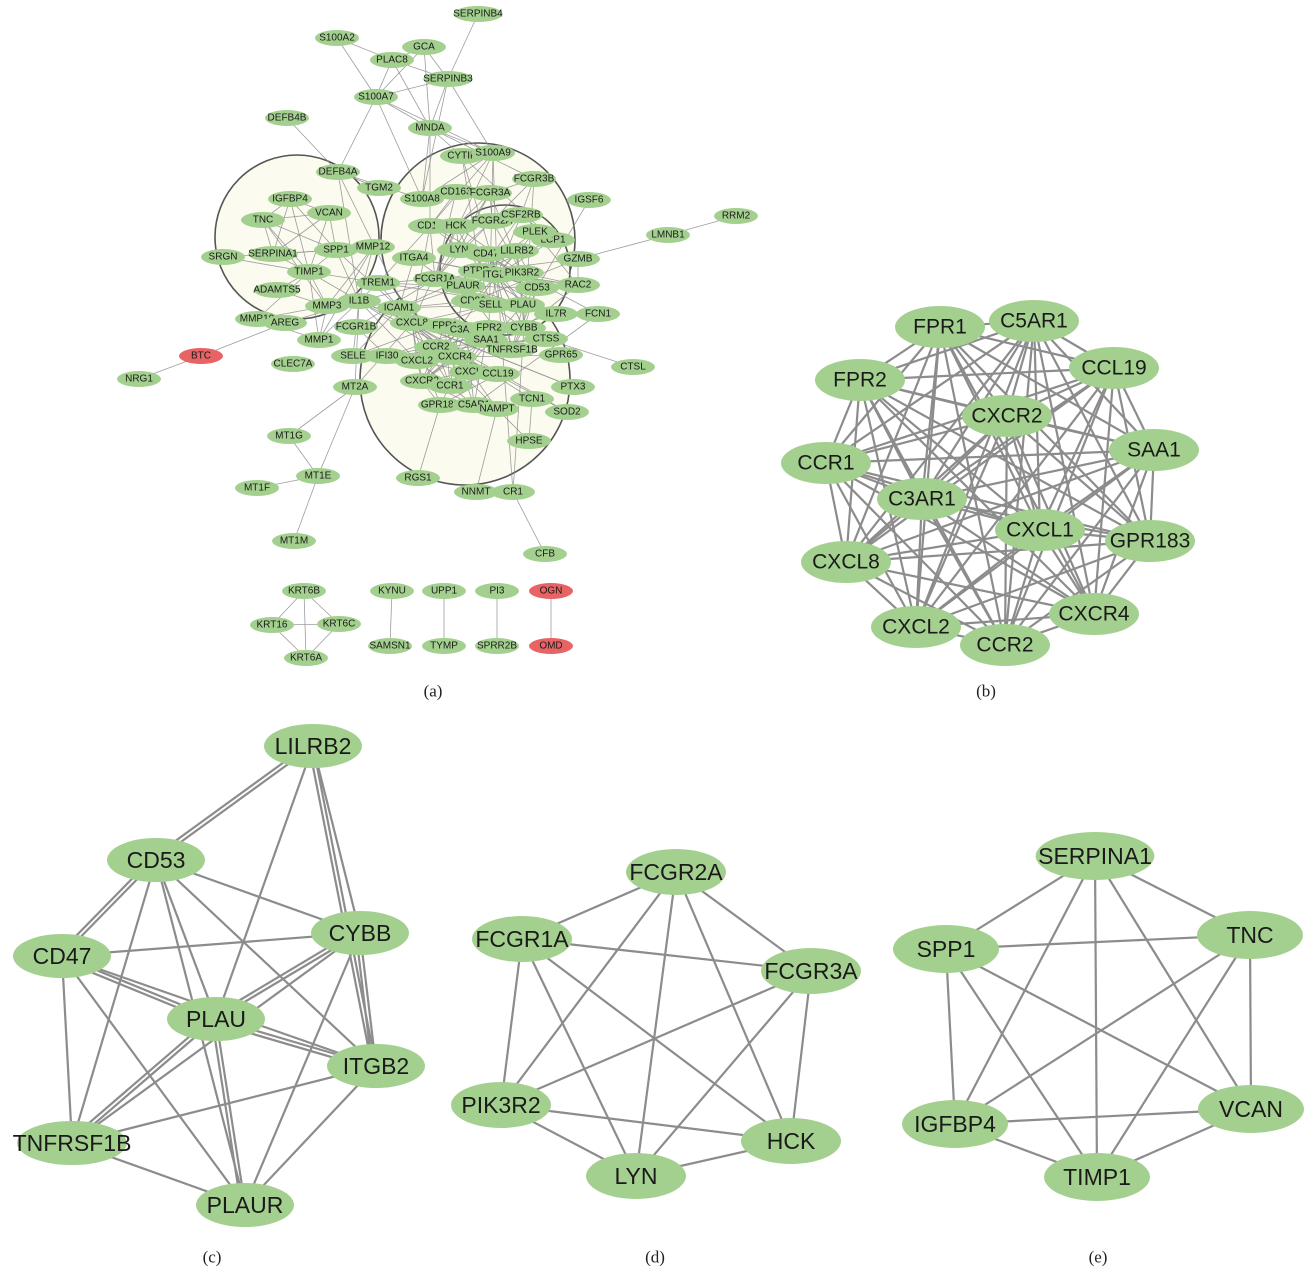 The height and width of the screenshot is (1273, 1314). What do you see at coordinates (470, 116) in the screenshot?
I see `edge-serpinb3-s100a9` at bounding box center [470, 116].